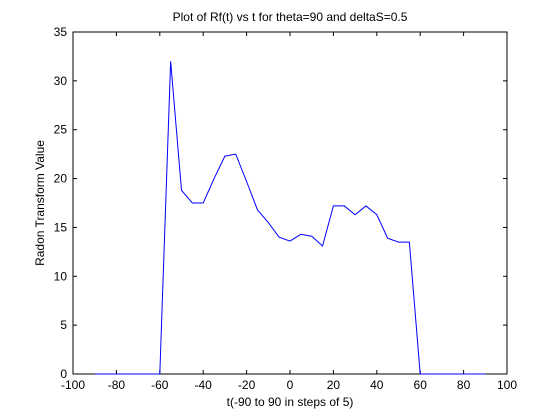 Image resolution: width=560 pixels, height=420 pixels. Describe the element at coordinates (61, 179) in the screenshot. I see `y-tick-label: 20` at that location.